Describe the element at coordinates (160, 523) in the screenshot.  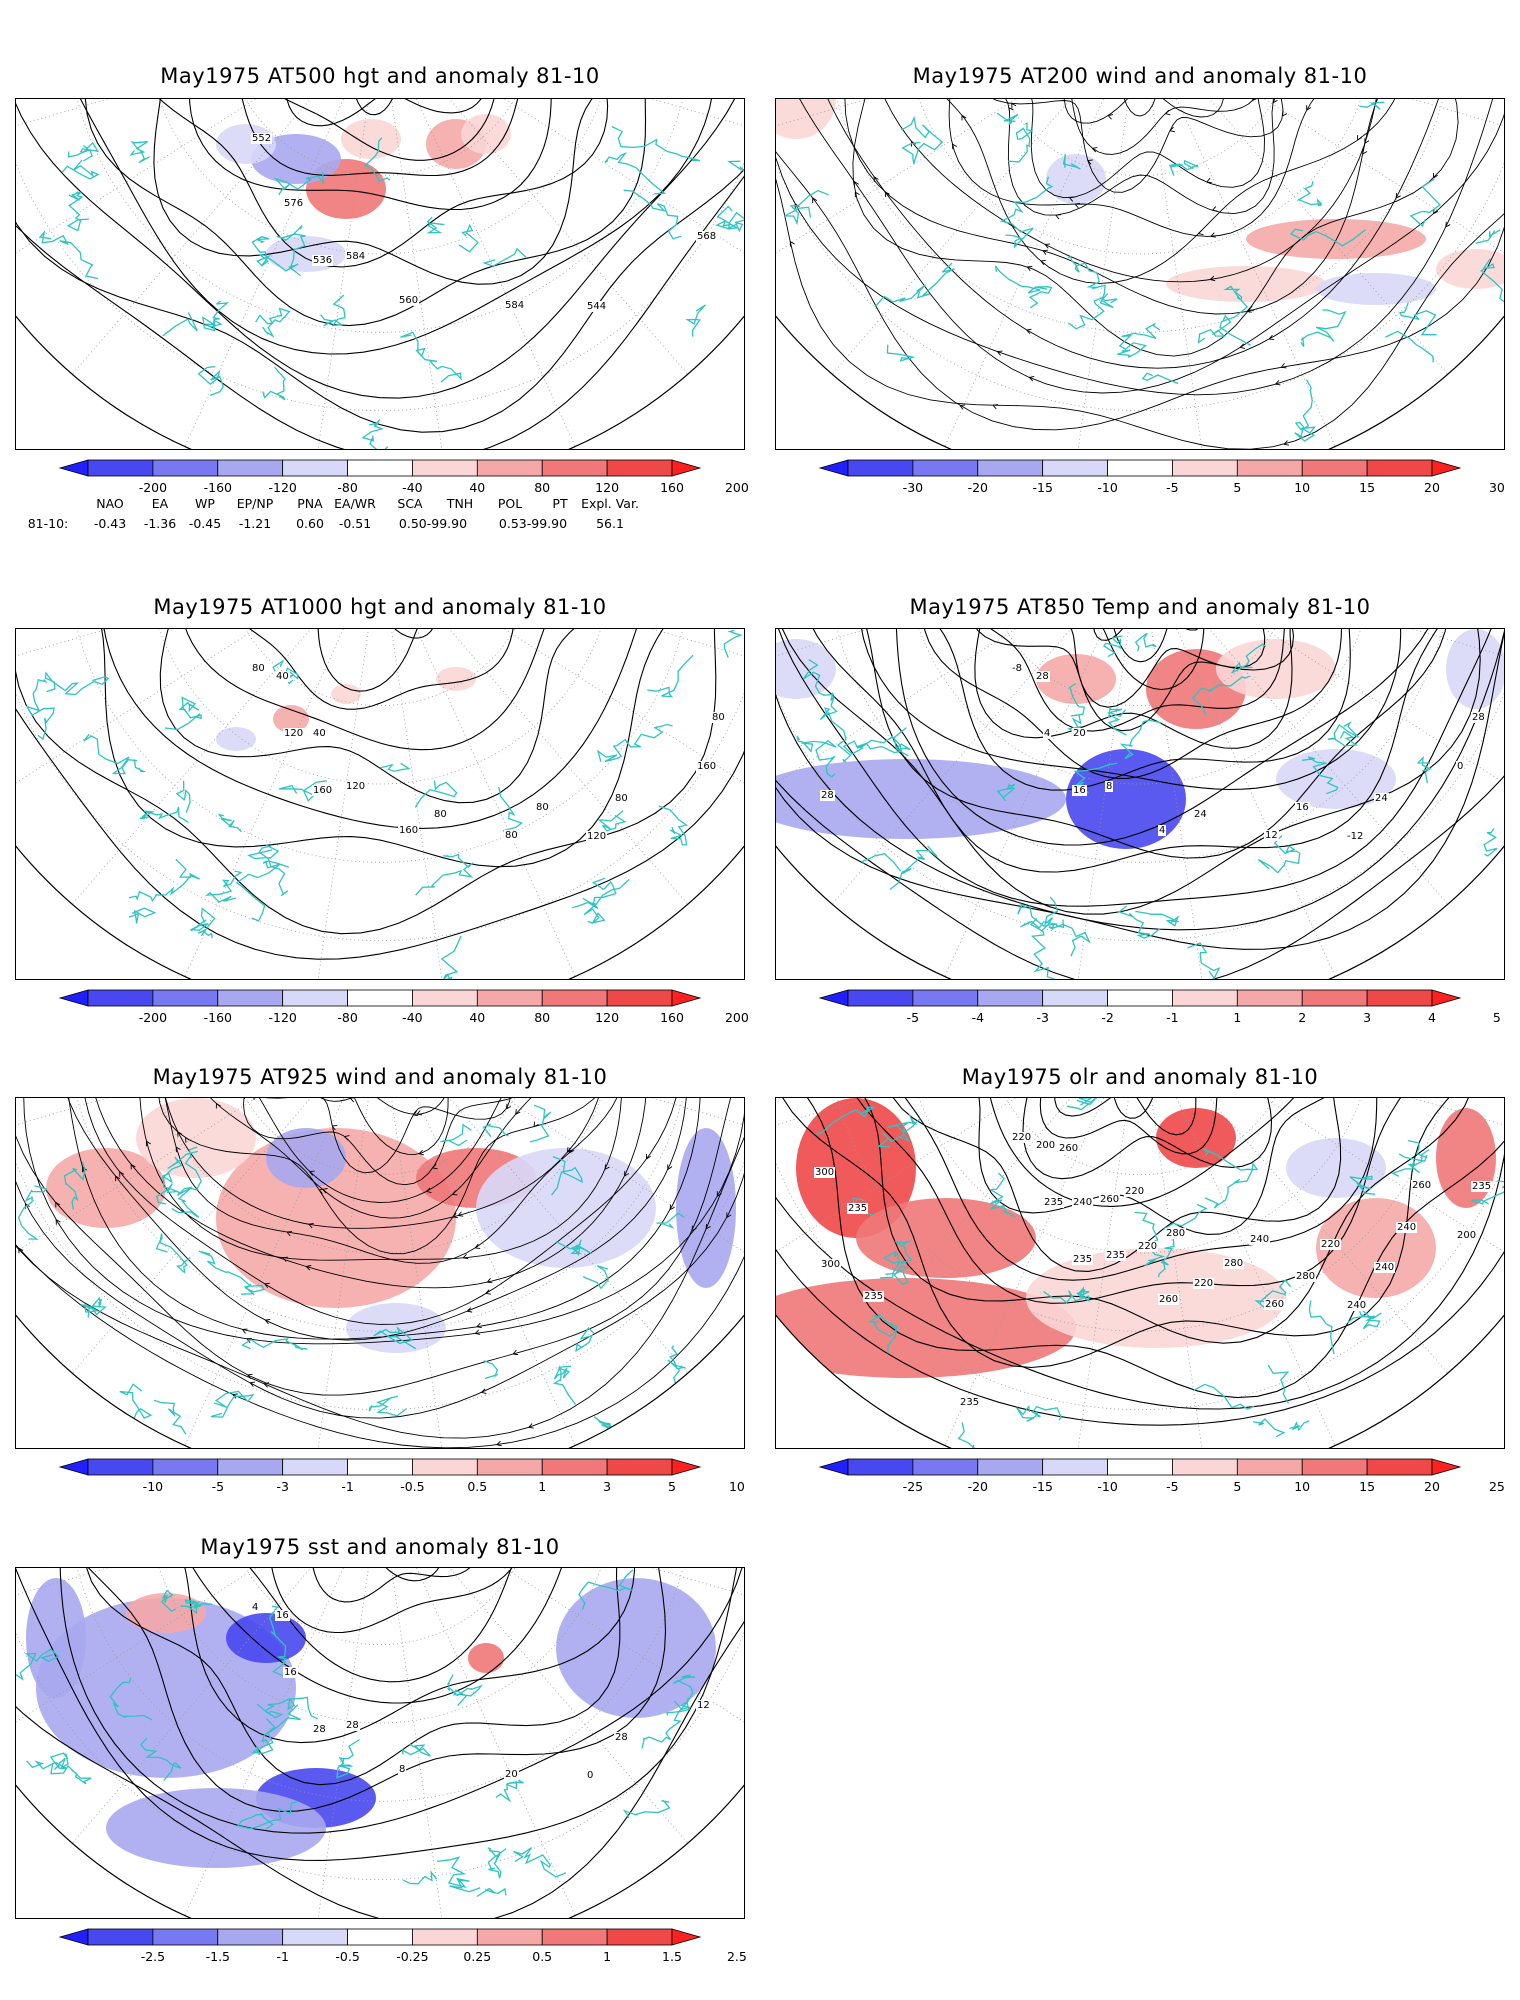
I see `index-value: -1.36` at that location.